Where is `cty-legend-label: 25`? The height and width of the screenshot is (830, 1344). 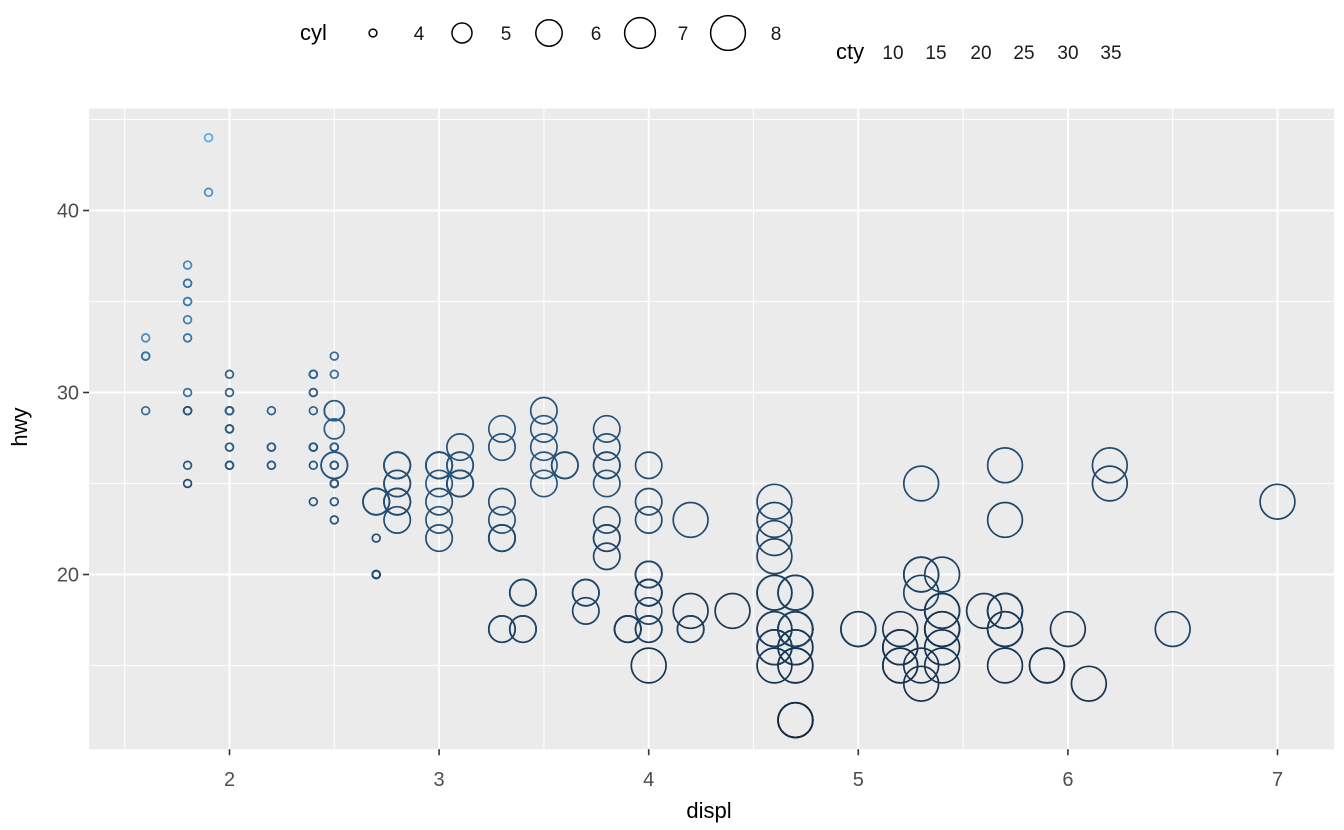
cty-legend-label: 25 is located at coordinates (1023, 53).